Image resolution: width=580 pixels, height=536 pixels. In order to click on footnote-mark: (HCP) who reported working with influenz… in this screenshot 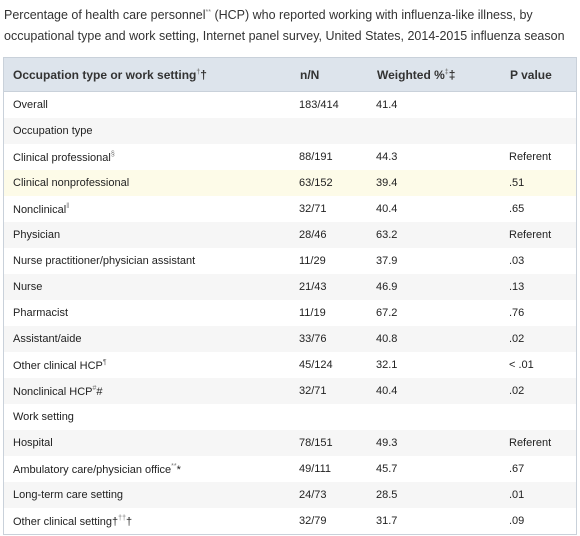, I will do `click(284, 25)`.